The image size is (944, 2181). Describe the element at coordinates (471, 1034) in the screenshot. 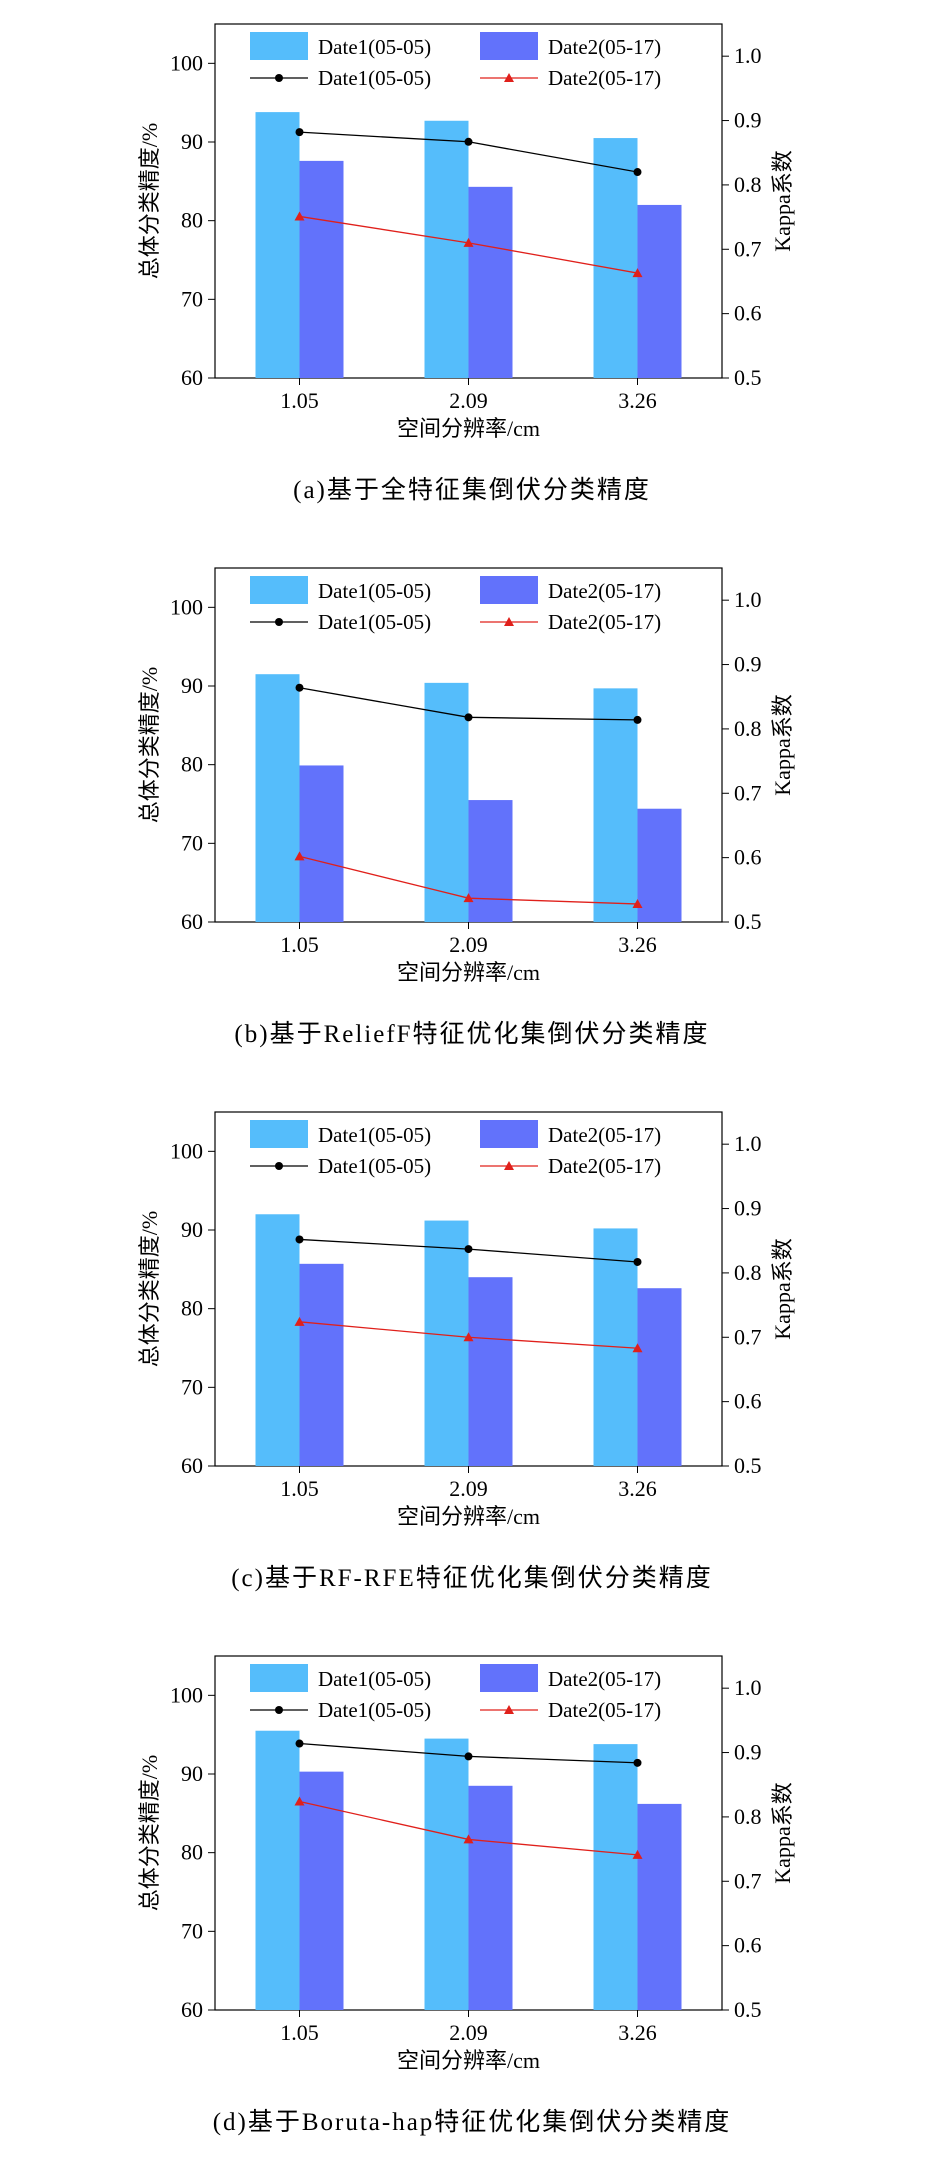

I see `caption: (b)基于ReliefF特征优化集倒伏分类精度` at that location.